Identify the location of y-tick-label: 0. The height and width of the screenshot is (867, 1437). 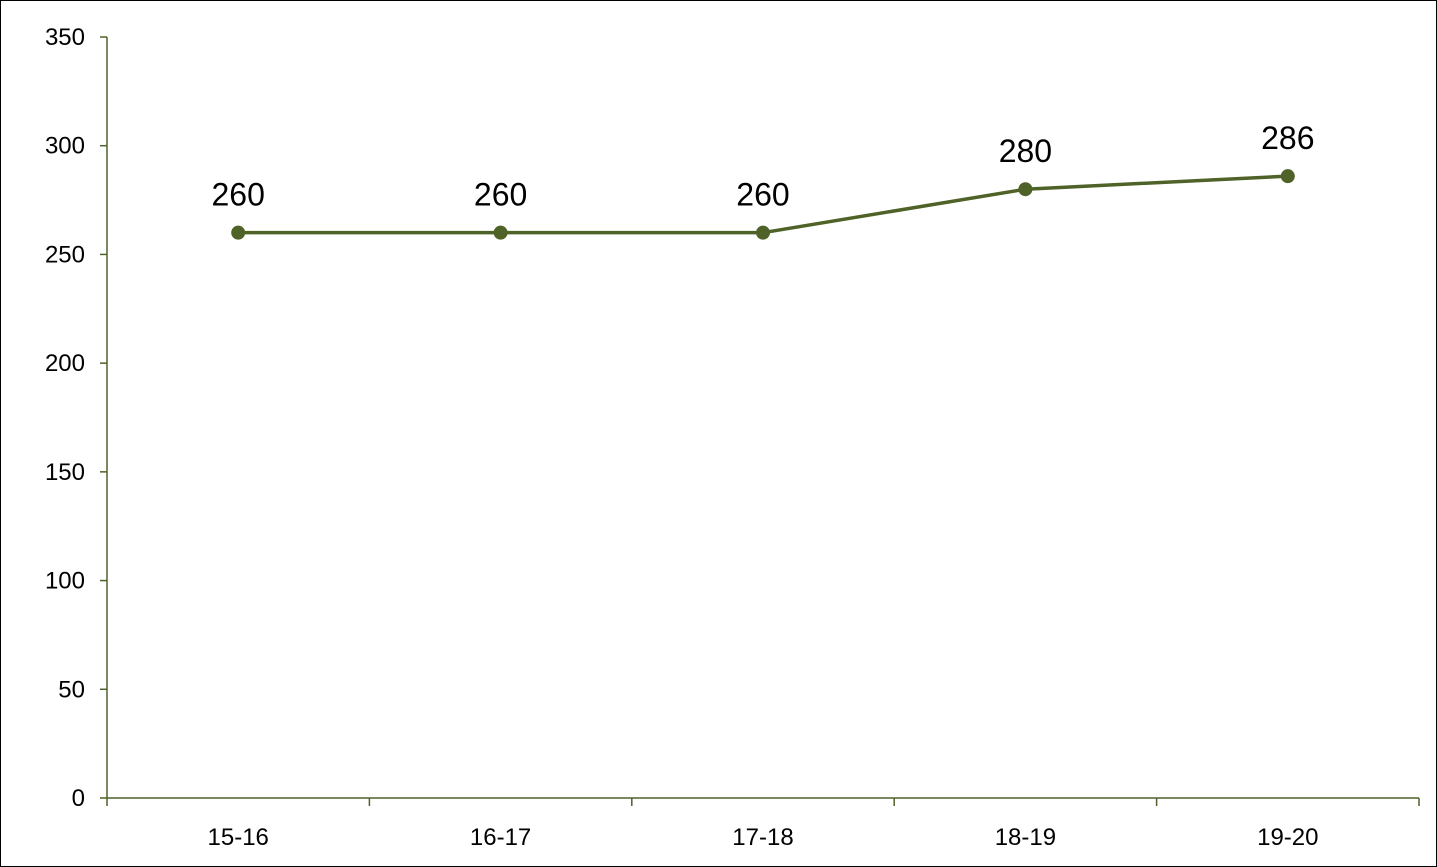
(78, 798).